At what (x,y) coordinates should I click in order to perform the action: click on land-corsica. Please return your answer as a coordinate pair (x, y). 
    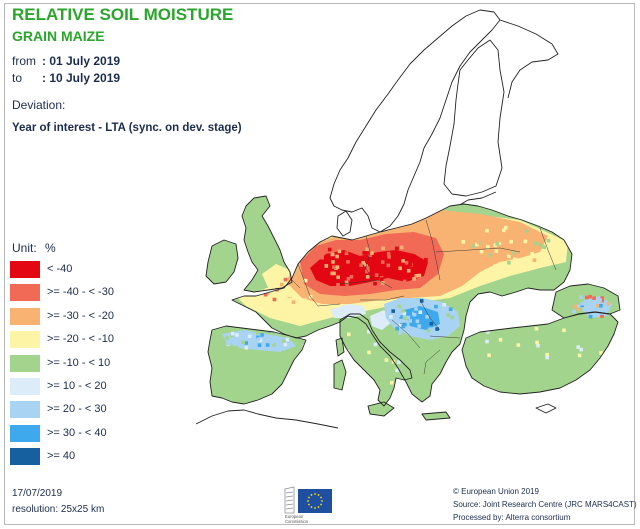
    Looking at the image, I should click on (340, 347).